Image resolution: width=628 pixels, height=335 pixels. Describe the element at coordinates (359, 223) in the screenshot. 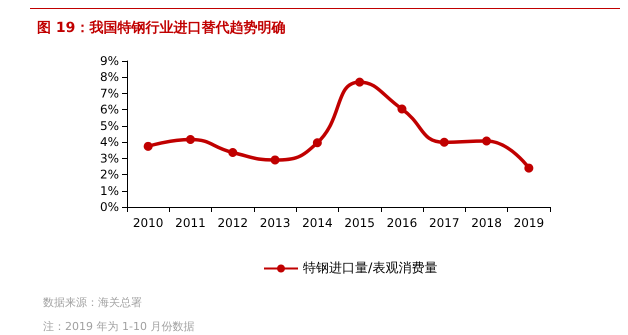

I see `x-tick-label: 2015` at that location.